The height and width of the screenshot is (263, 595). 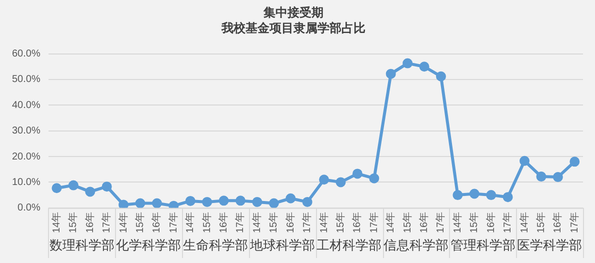 I want to click on y-tick-label: 60.0%, so click(x=26, y=54).